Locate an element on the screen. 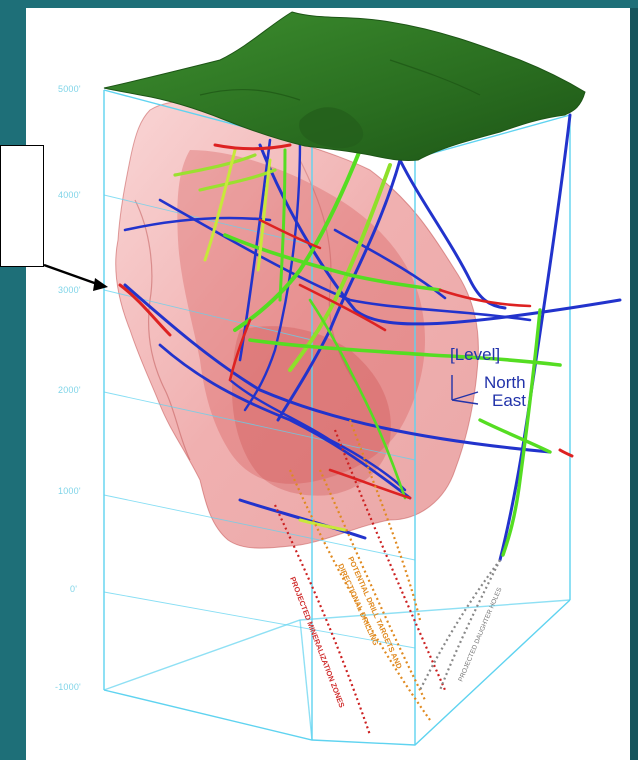 The width and height of the screenshot is (638, 760). elevation-label-minus-1000: -1000' is located at coordinates (68, 687).